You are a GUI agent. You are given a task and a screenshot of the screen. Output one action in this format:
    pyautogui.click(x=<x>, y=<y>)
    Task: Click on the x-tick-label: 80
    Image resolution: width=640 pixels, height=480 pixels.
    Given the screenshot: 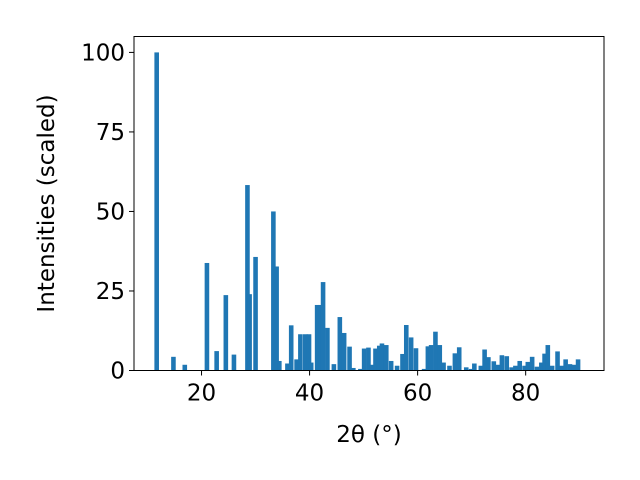 What is the action you would take?
    pyautogui.click(x=525, y=394)
    